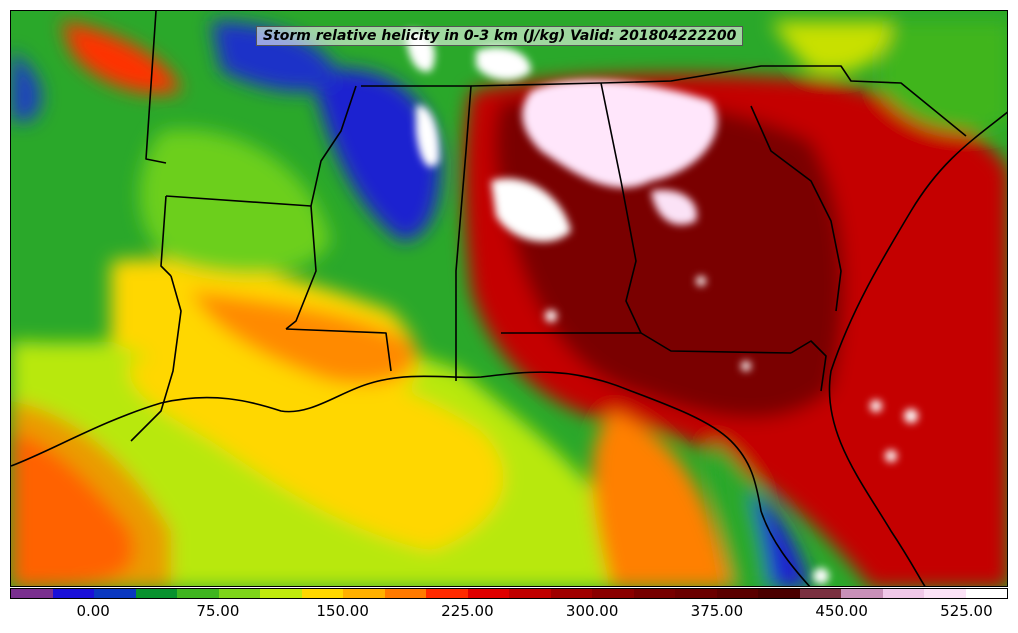 The image size is (1018, 633). I want to click on blob-ms-white, so click(428, 136).